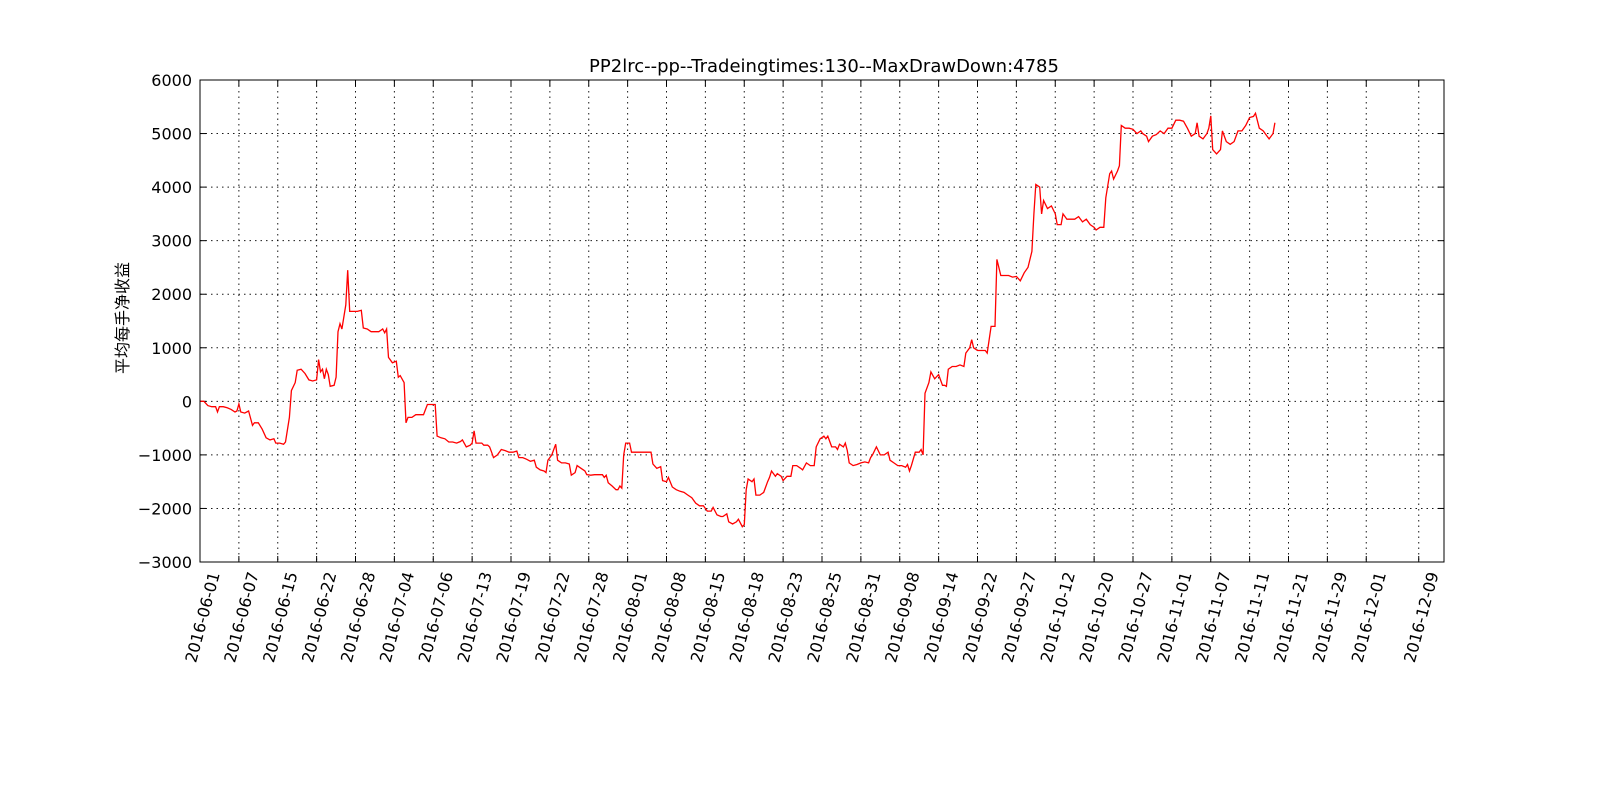 This screenshot has height=800, width=1600. I want to click on x-tick-label: 2016-07-22, so click(552, 617).